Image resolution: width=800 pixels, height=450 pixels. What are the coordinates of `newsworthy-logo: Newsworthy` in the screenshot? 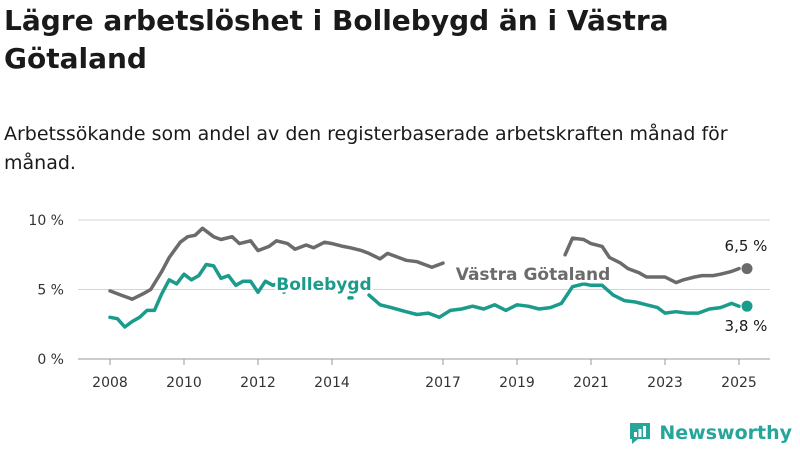 It's located at (709, 433).